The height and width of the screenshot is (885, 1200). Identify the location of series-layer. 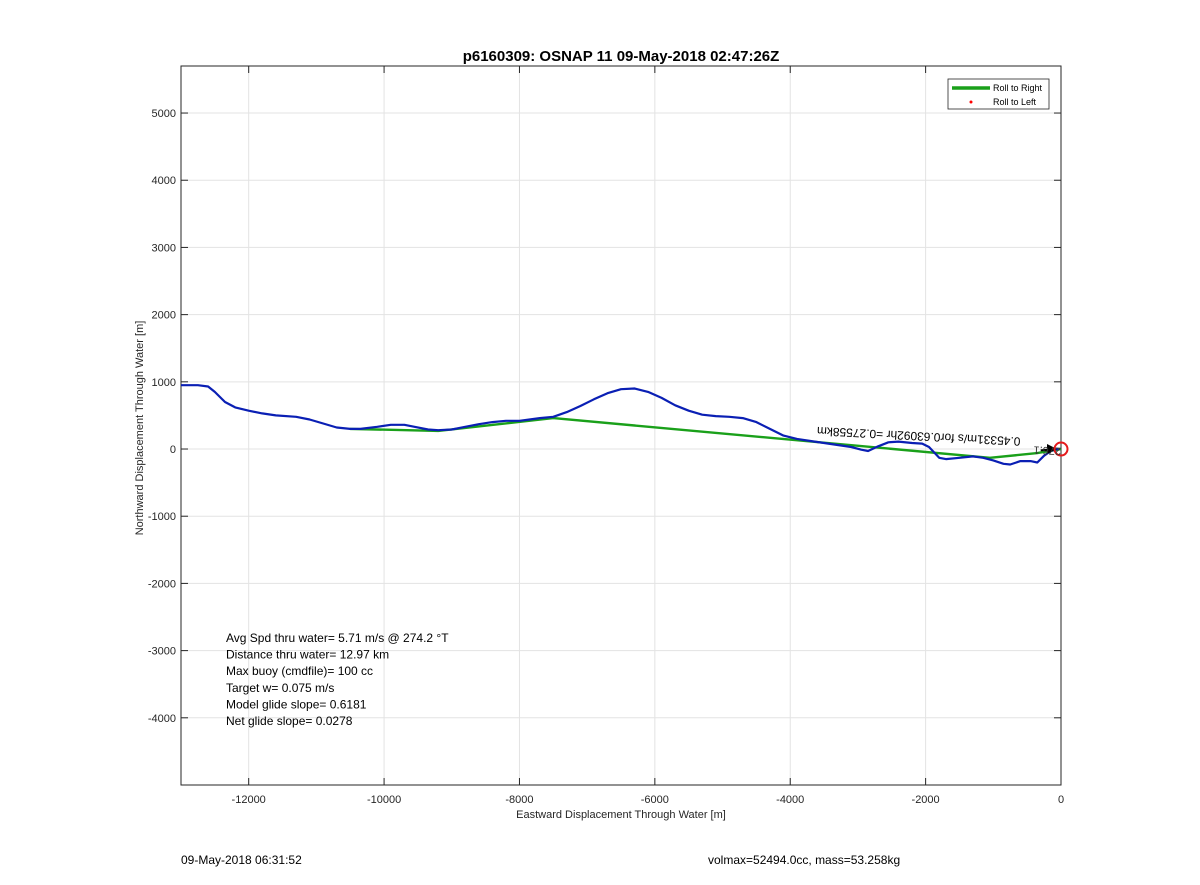
(621, 425).